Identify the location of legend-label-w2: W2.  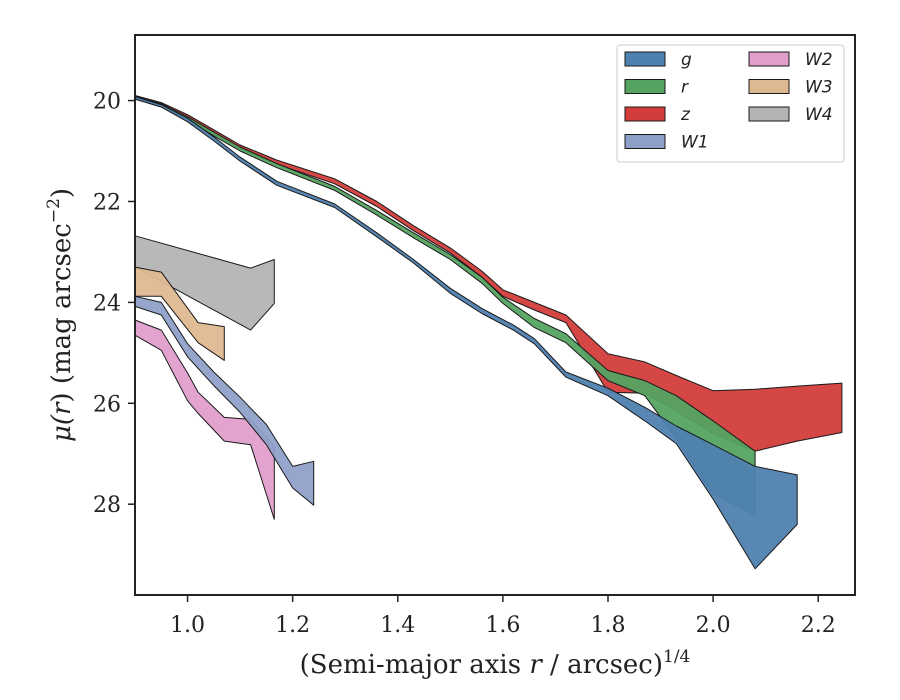
(819, 60).